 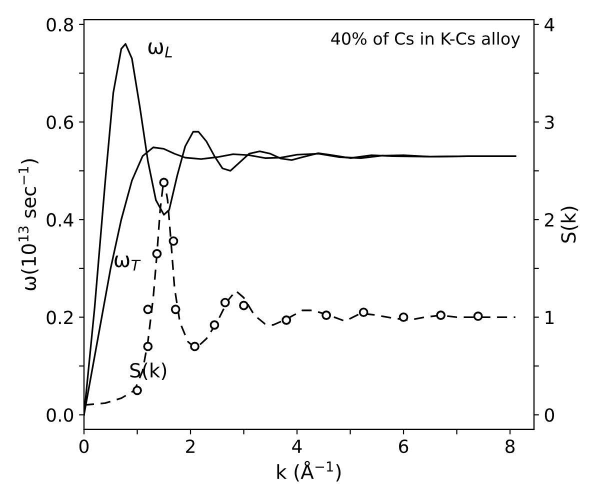 What do you see at coordinates (160, 50) in the screenshot?
I see `annotation: ω$_{L}$` at bounding box center [160, 50].